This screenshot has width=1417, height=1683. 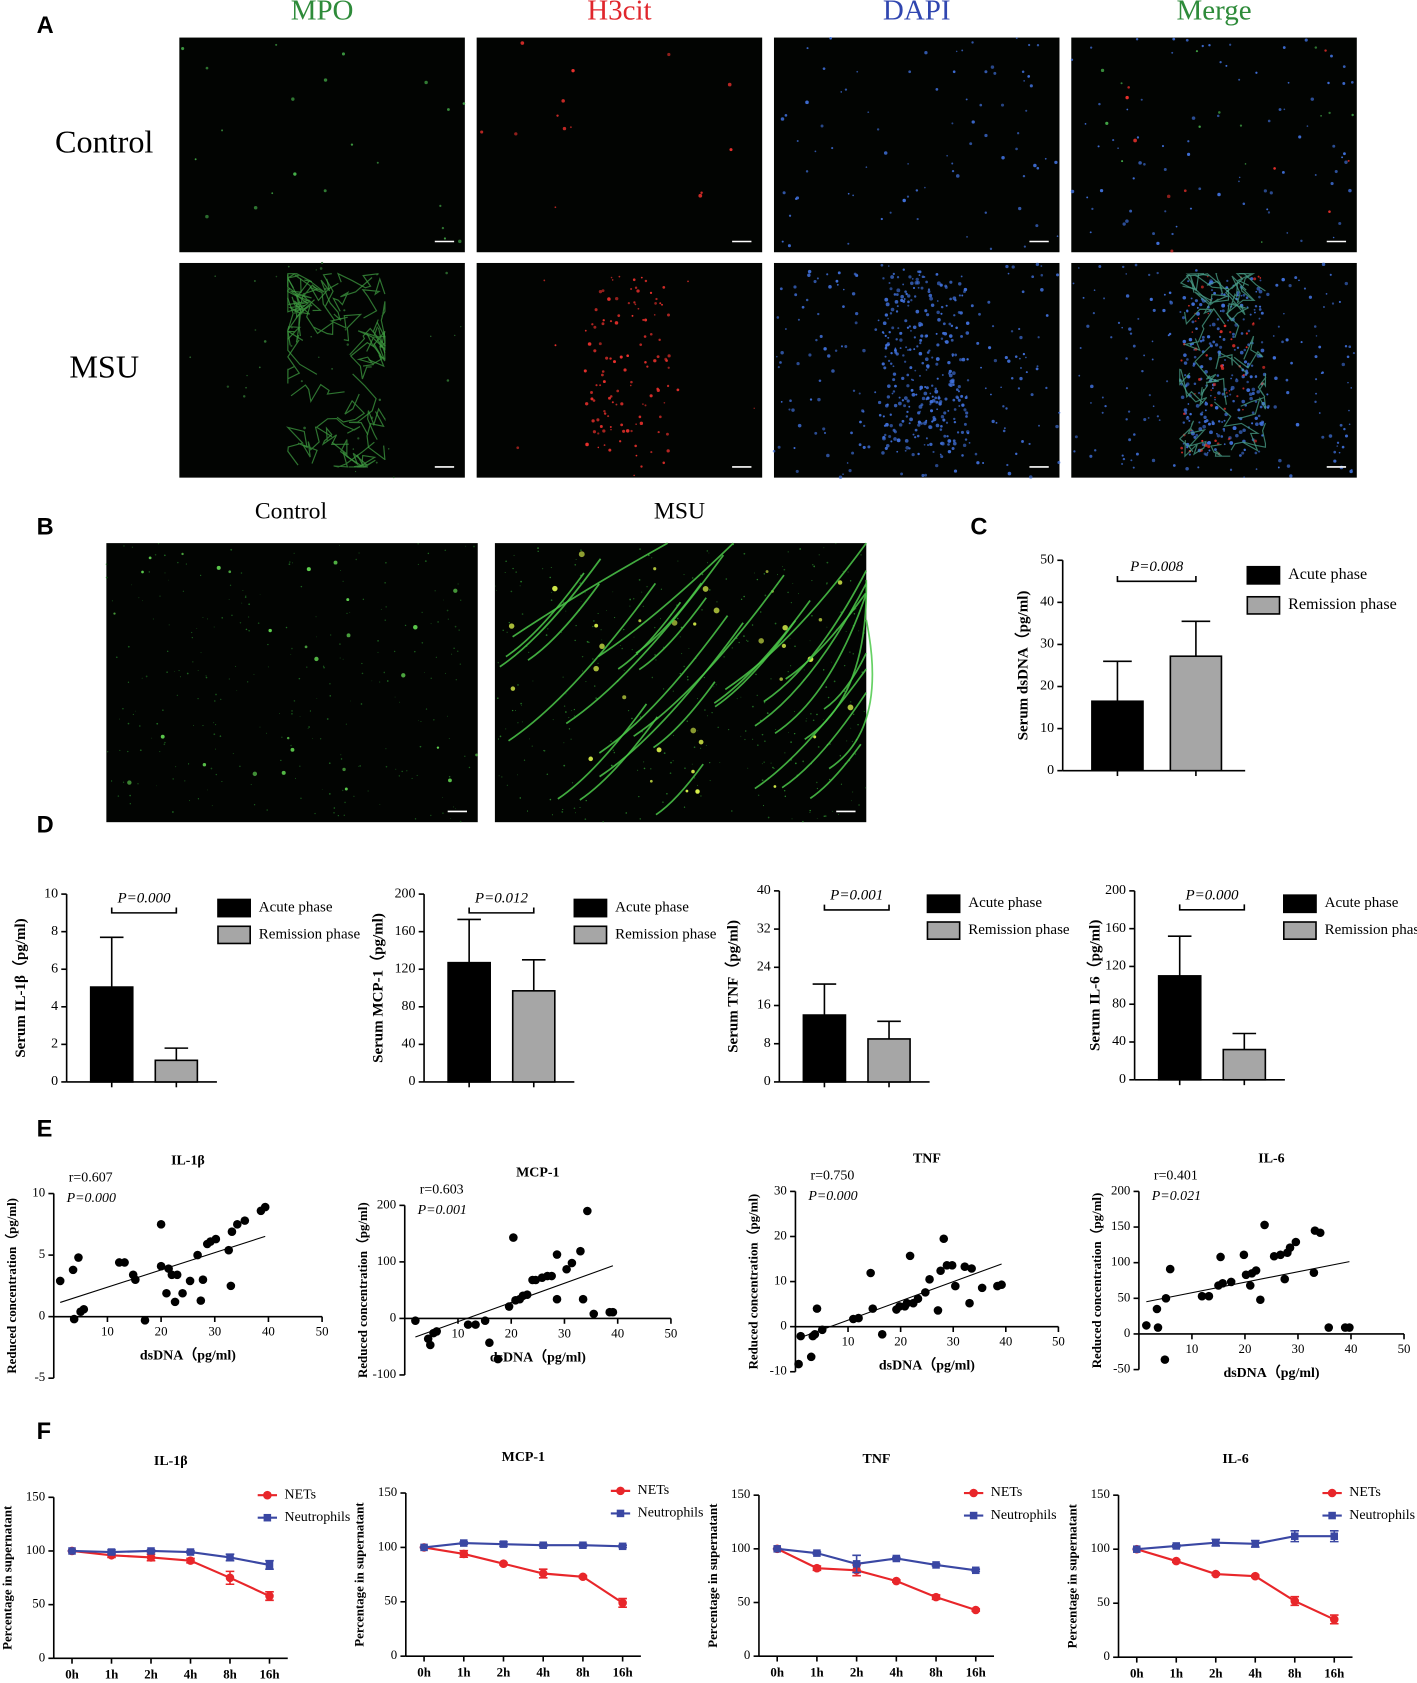 I want to click on y-tick-label: 100, so click(x=387, y=1546).